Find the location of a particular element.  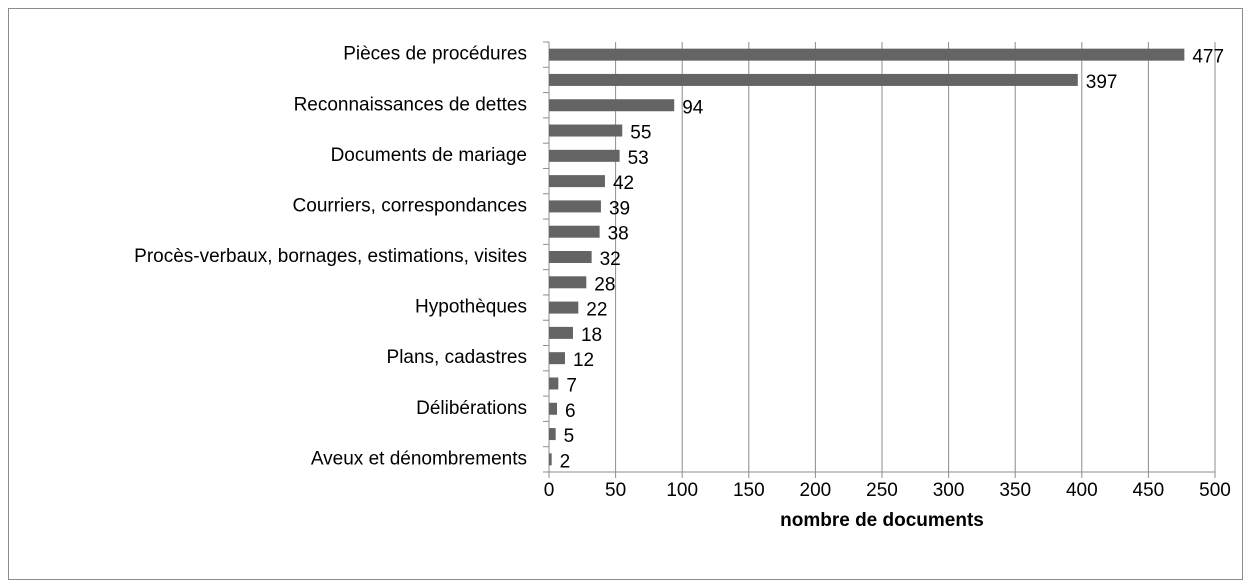

x-tick-label: 200 is located at coordinates (816, 490).